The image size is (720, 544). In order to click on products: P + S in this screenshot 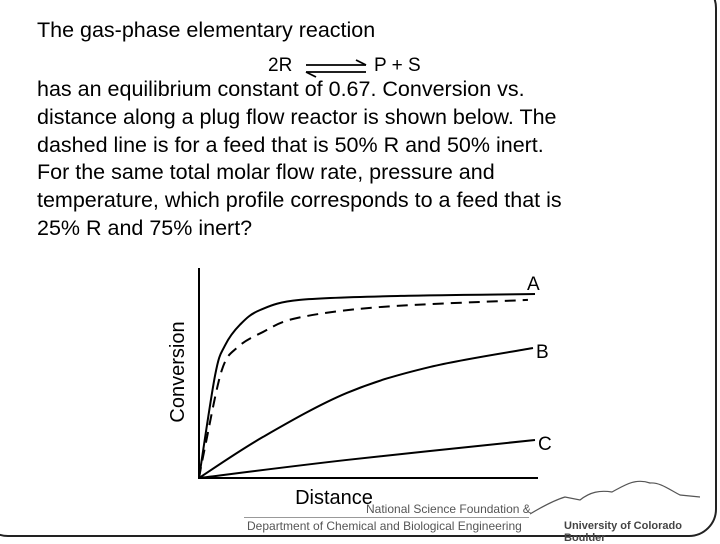, I will do `click(397, 65)`.